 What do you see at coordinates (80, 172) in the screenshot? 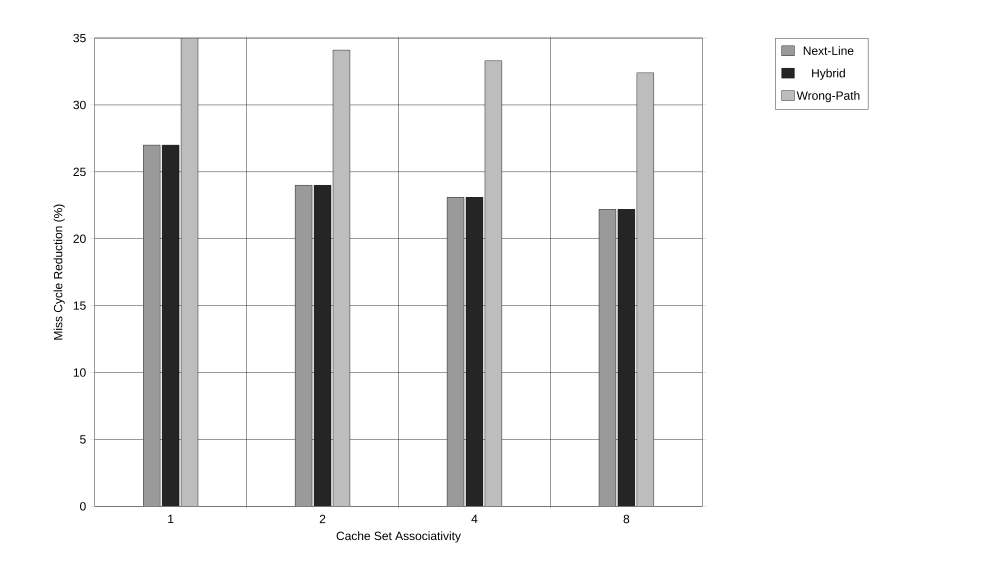
I see `y-tick-label: 25` at bounding box center [80, 172].